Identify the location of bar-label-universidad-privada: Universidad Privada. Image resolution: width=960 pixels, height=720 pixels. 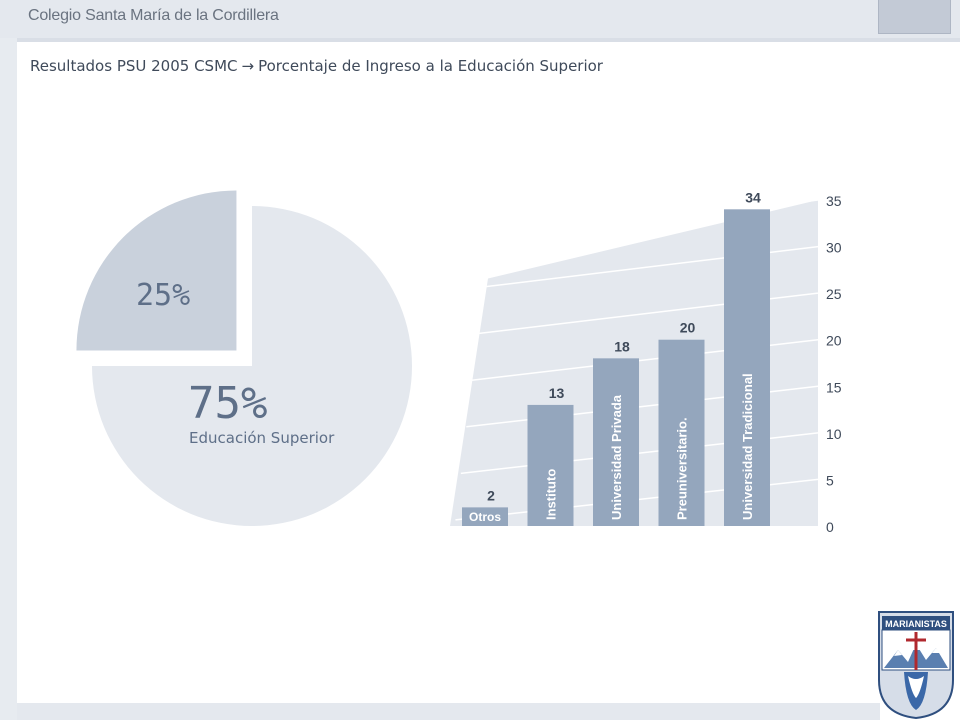
(616, 457).